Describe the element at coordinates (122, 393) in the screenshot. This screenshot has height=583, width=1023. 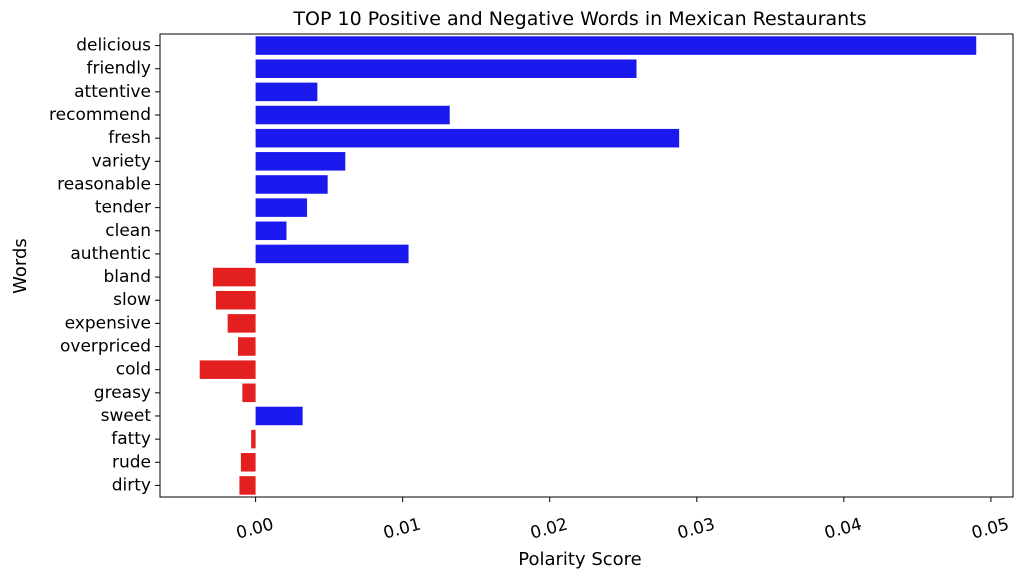
I see `y-tick-label: greasy` at that location.